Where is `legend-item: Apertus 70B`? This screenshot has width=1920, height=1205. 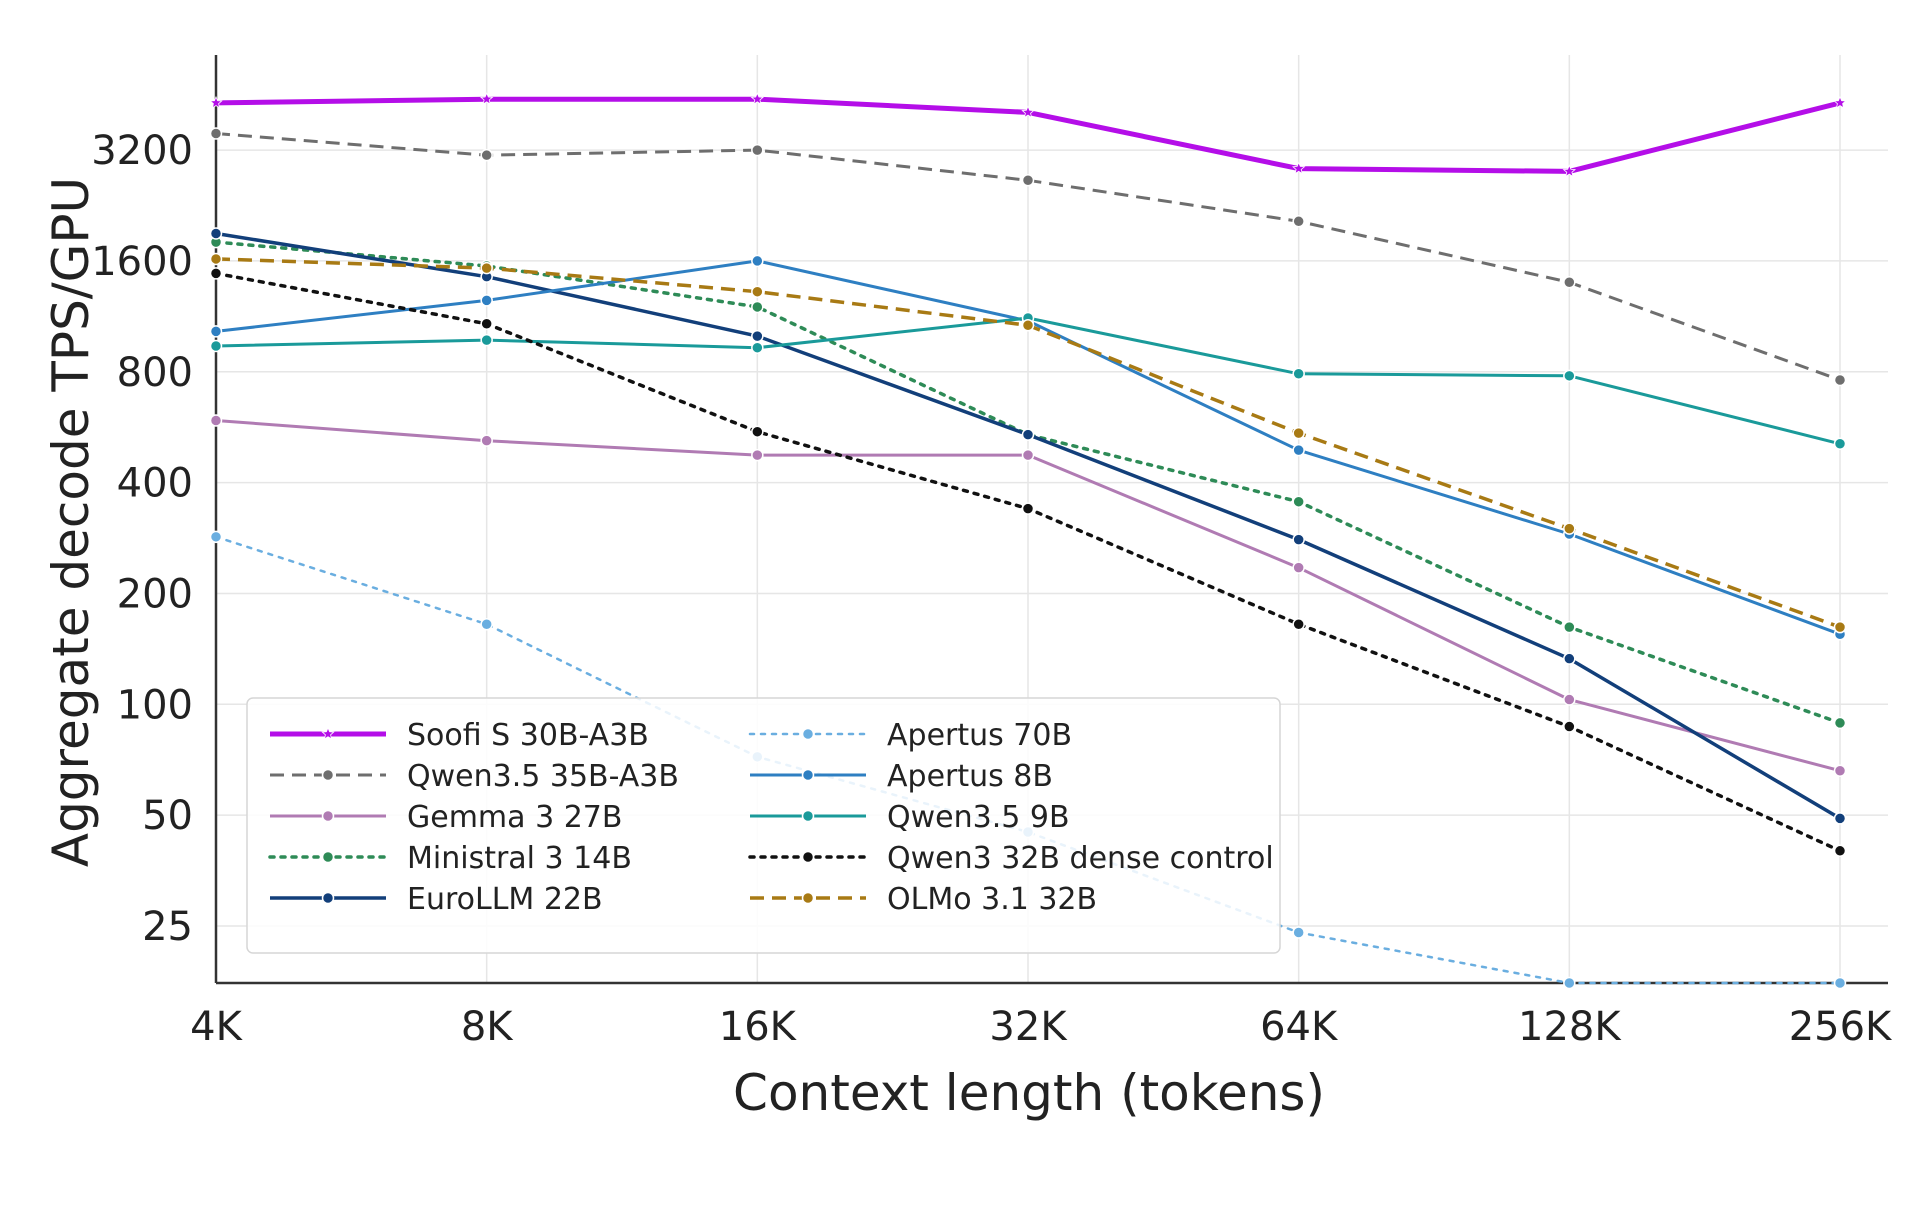 legend-item: Apertus 70B is located at coordinates (910, 735).